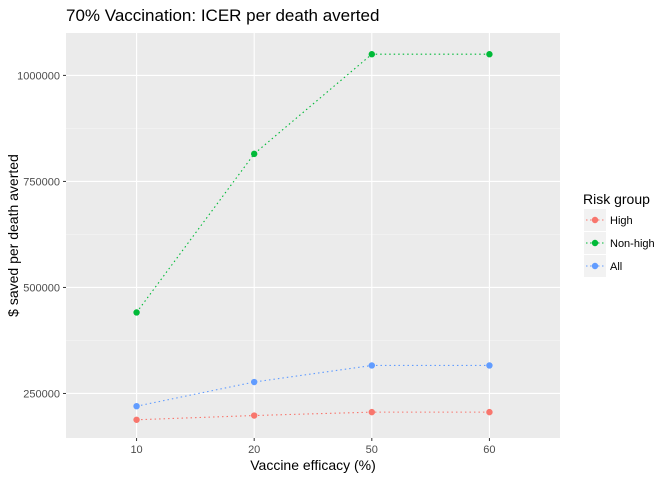 The image size is (672, 480). Describe the element at coordinates (41, 182) in the screenshot. I see `y-tick-label: 750000` at that location.